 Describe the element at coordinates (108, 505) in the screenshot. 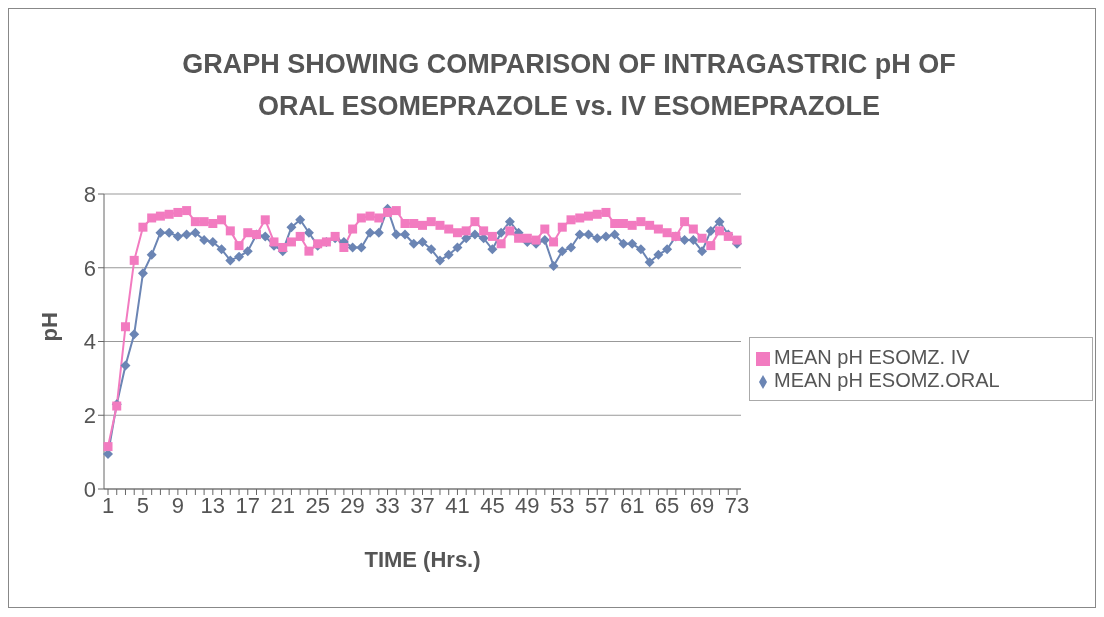

I see `x-tick-label: 1` at that location.